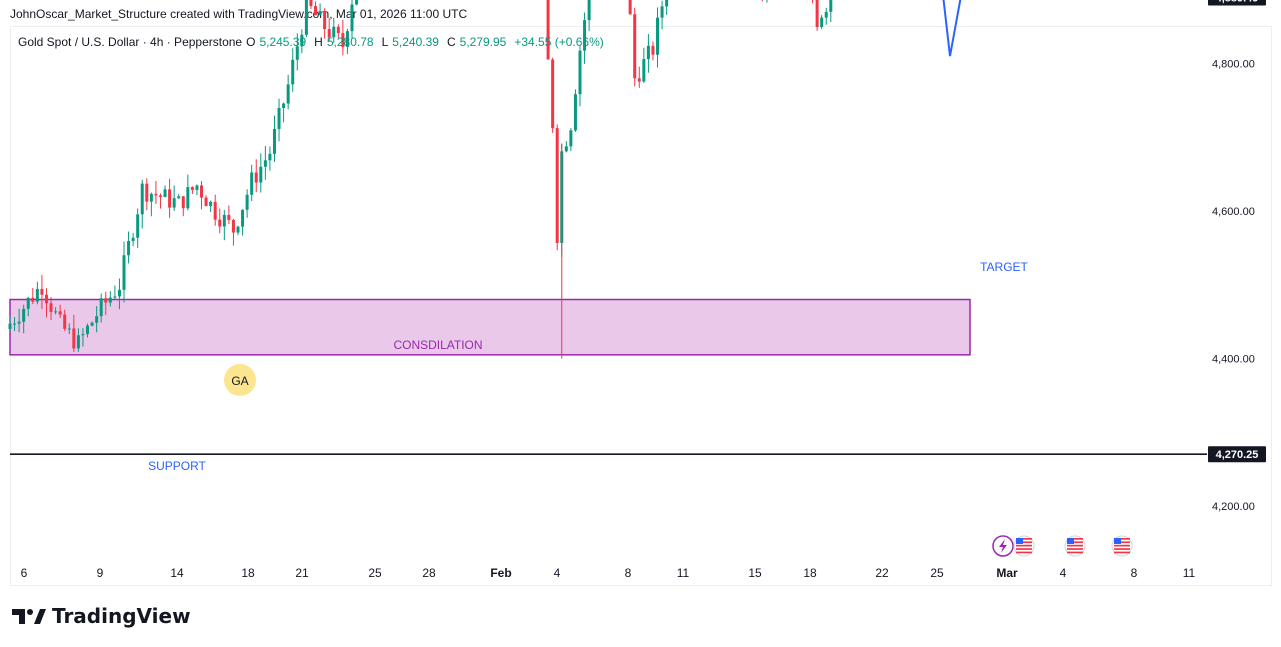 The image size is (1281, 647). I want to click on x-tick-label: 15, so click(755, 573).